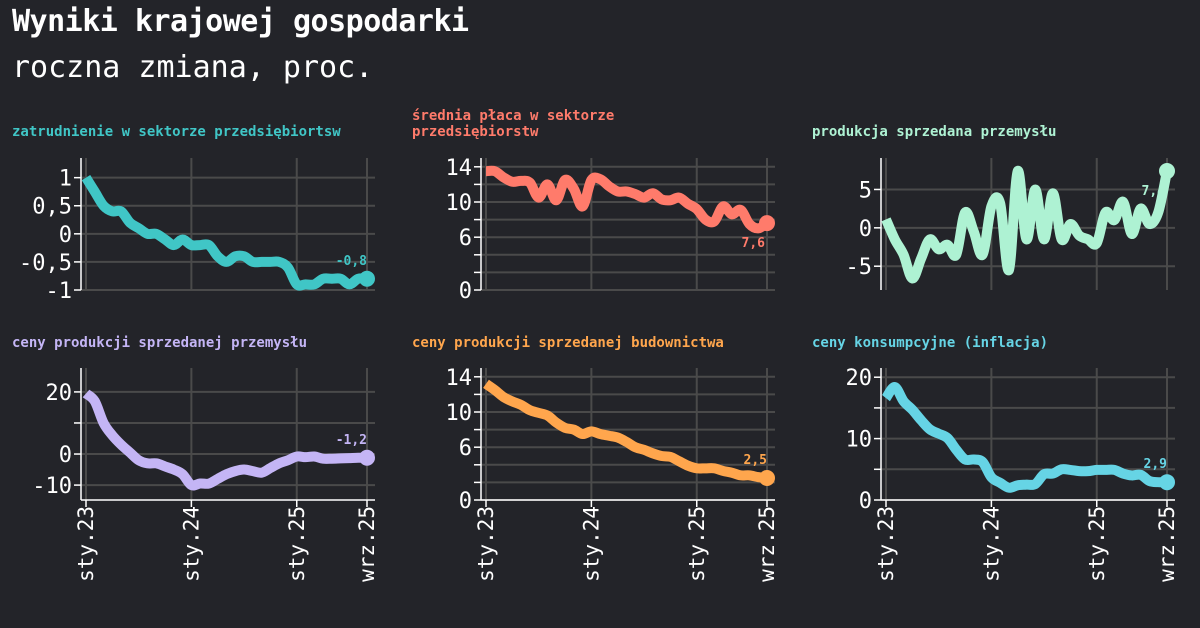  I want to click on y-tick-label: -0,5, so click(45, 263).